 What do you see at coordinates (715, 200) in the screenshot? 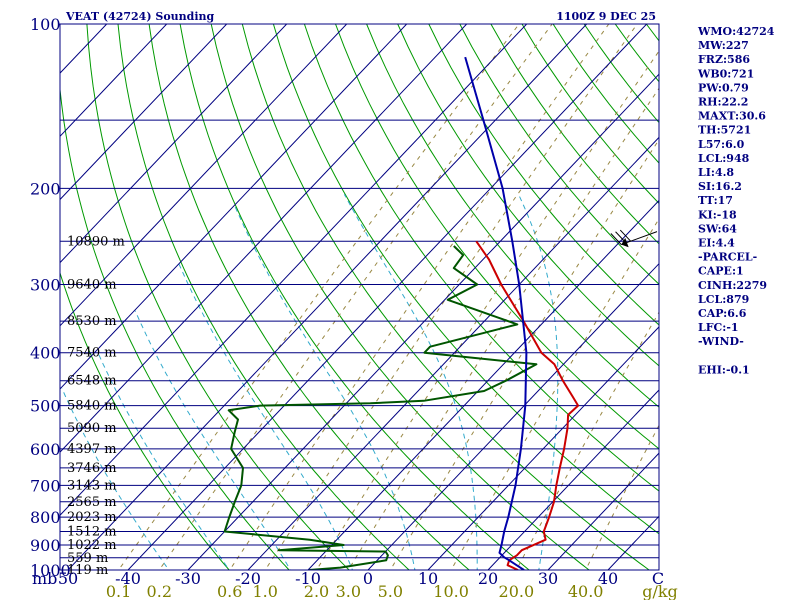
I see `index-line: TT:17` at bounding box center [715, 200].